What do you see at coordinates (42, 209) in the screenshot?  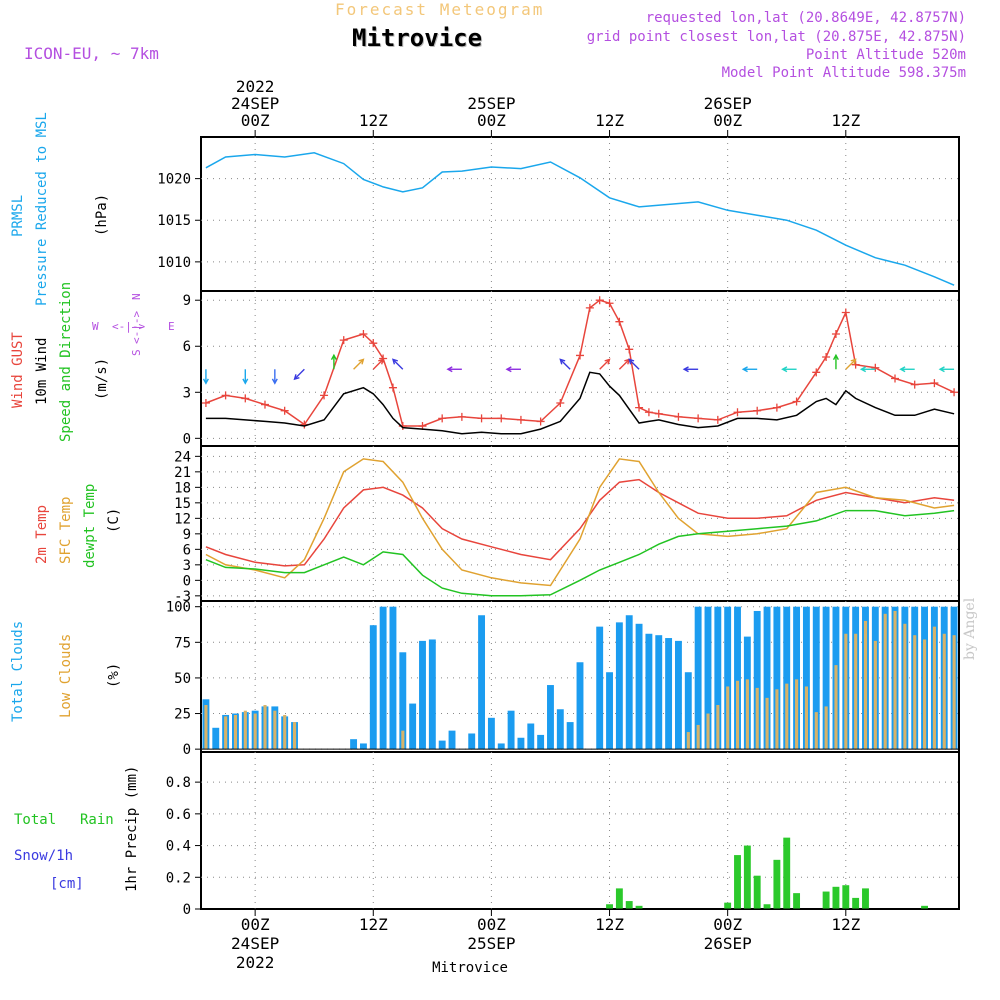 I see `pressure-label-msl: Pressure Reduced to MSL` at bounding box center [42, 209].